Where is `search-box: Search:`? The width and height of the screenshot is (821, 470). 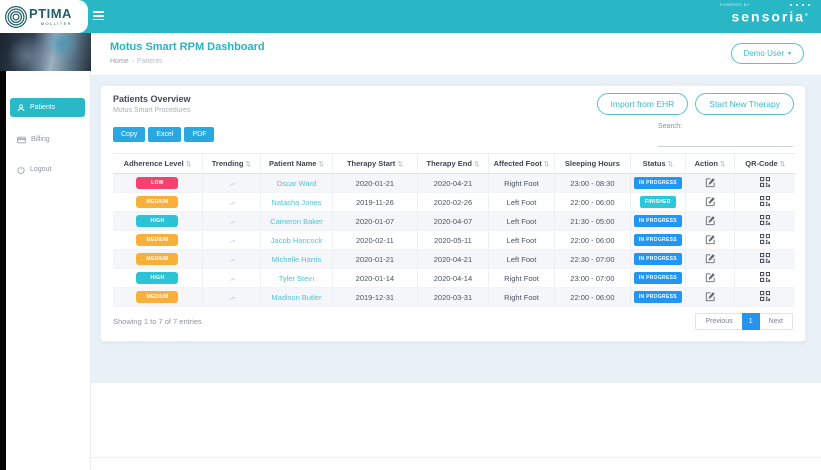
search-box: Search: is located at coordinates (725, 135).